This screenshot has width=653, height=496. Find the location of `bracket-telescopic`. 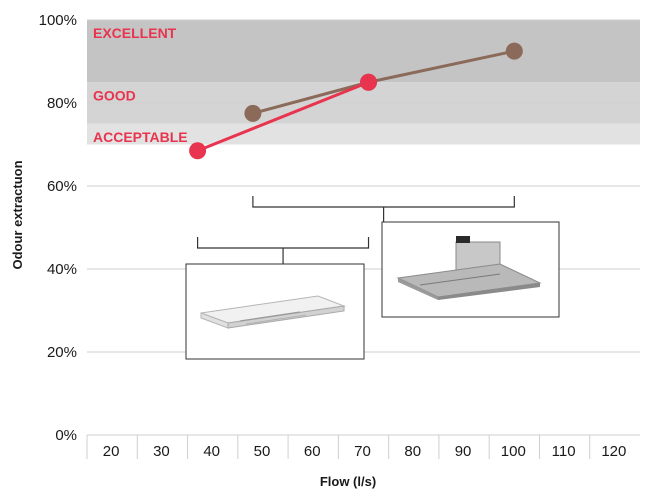

bracket-telescopic is located at coordinates (383, 209).